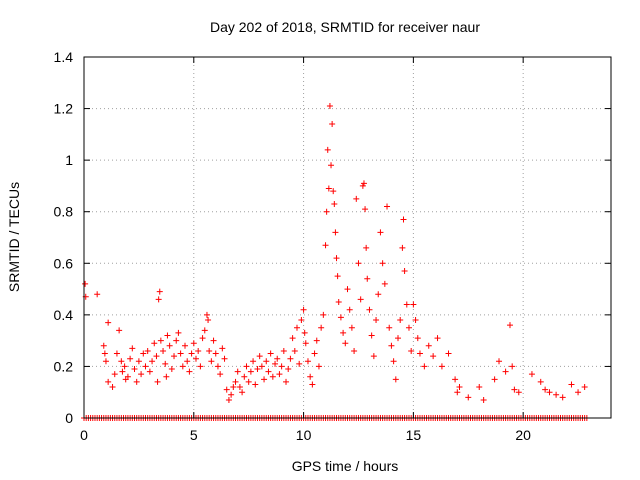 The image size is (640, 480). I want to click on x-tick-label: 10, so click(304, 435).